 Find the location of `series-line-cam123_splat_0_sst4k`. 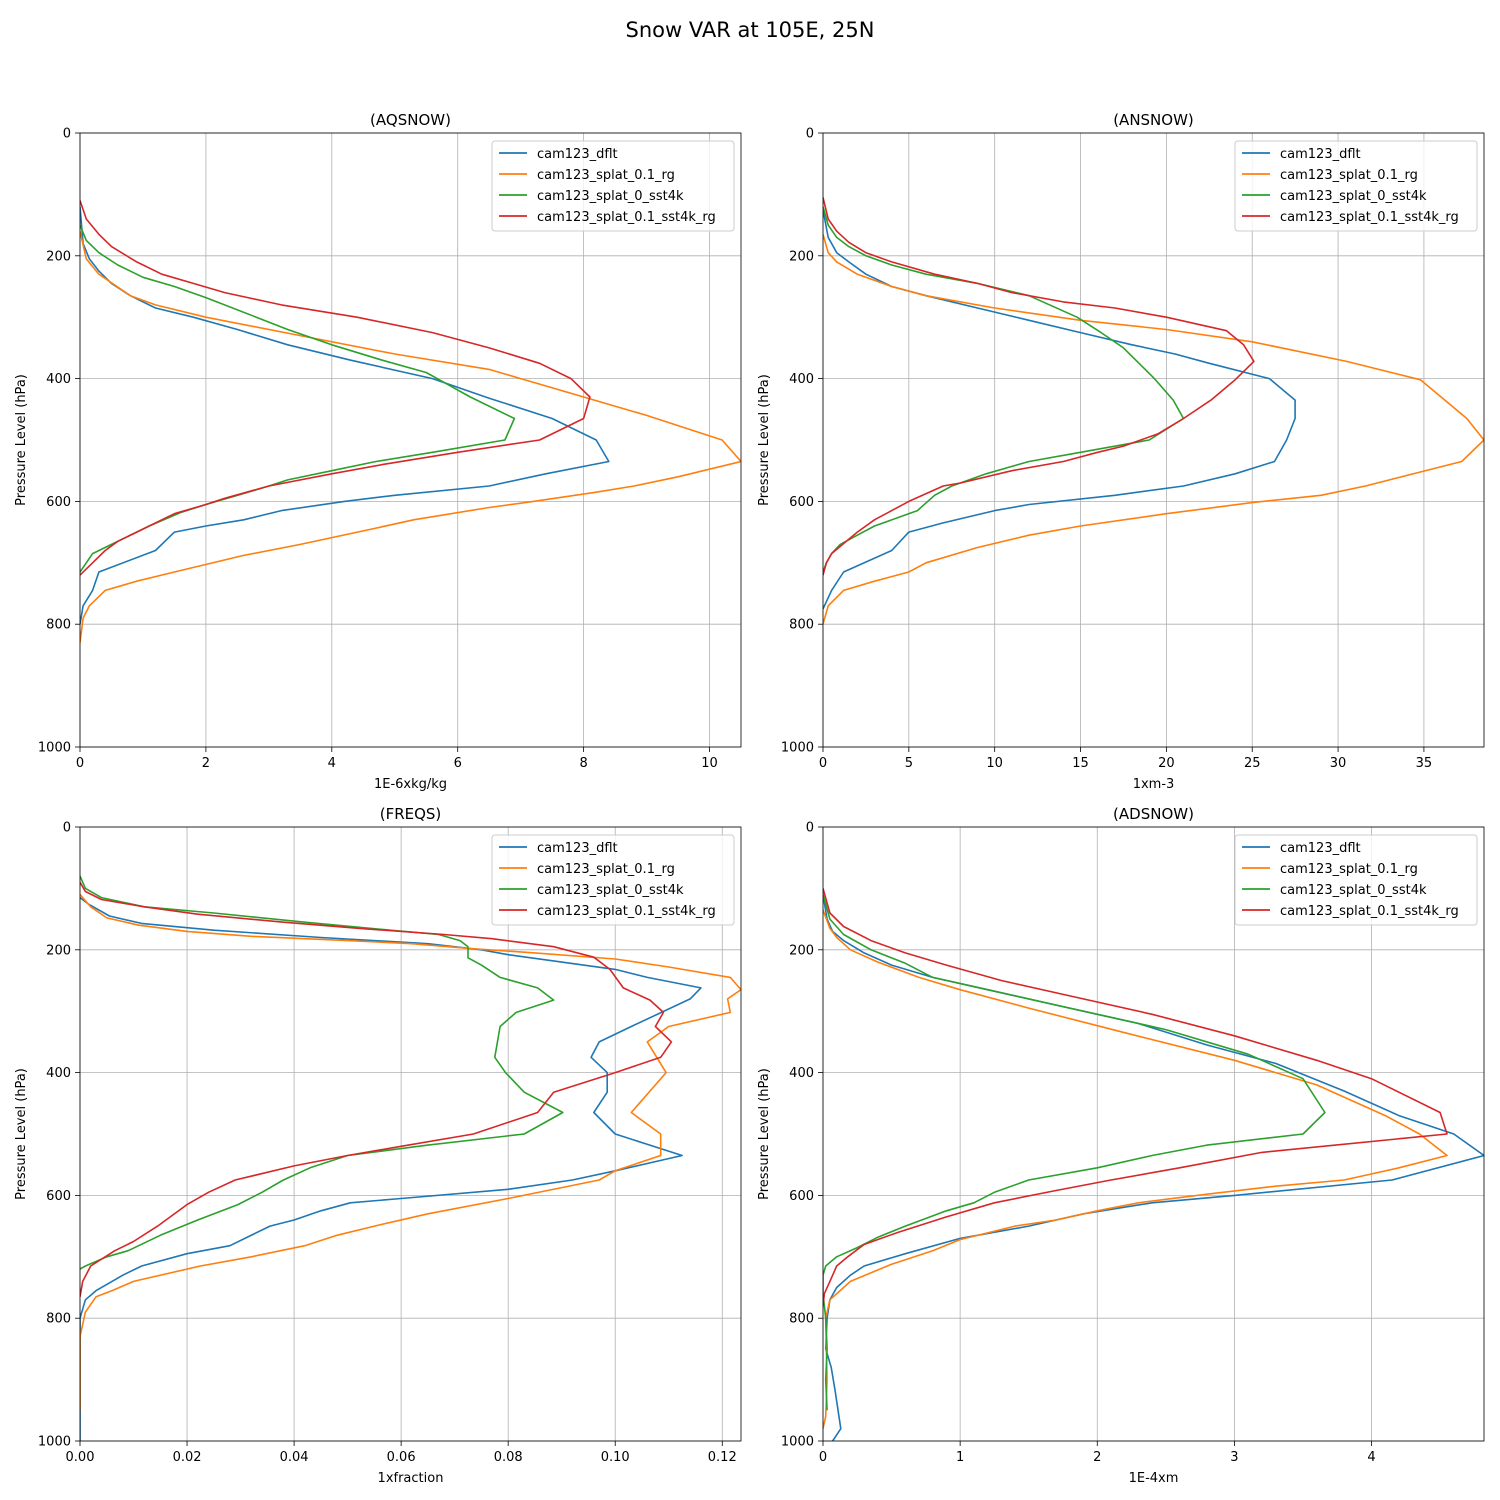

series-line-cam123_splat_0_sst4k is located at coordinates (322, 1072).